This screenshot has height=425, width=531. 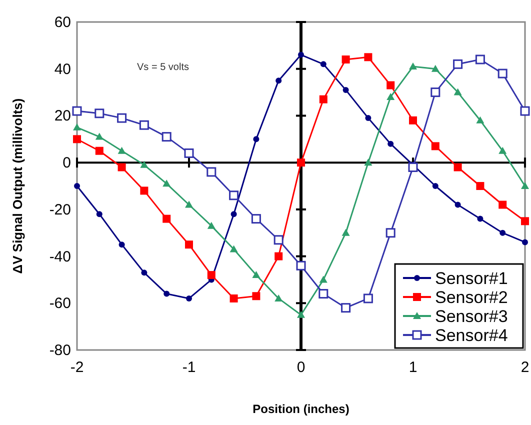 What do you see at coordinates (17, 186) in the screenshot?
I see `y-axis-title: ΔV Signal Output (millivolts)` at bounding box center [17, 186].